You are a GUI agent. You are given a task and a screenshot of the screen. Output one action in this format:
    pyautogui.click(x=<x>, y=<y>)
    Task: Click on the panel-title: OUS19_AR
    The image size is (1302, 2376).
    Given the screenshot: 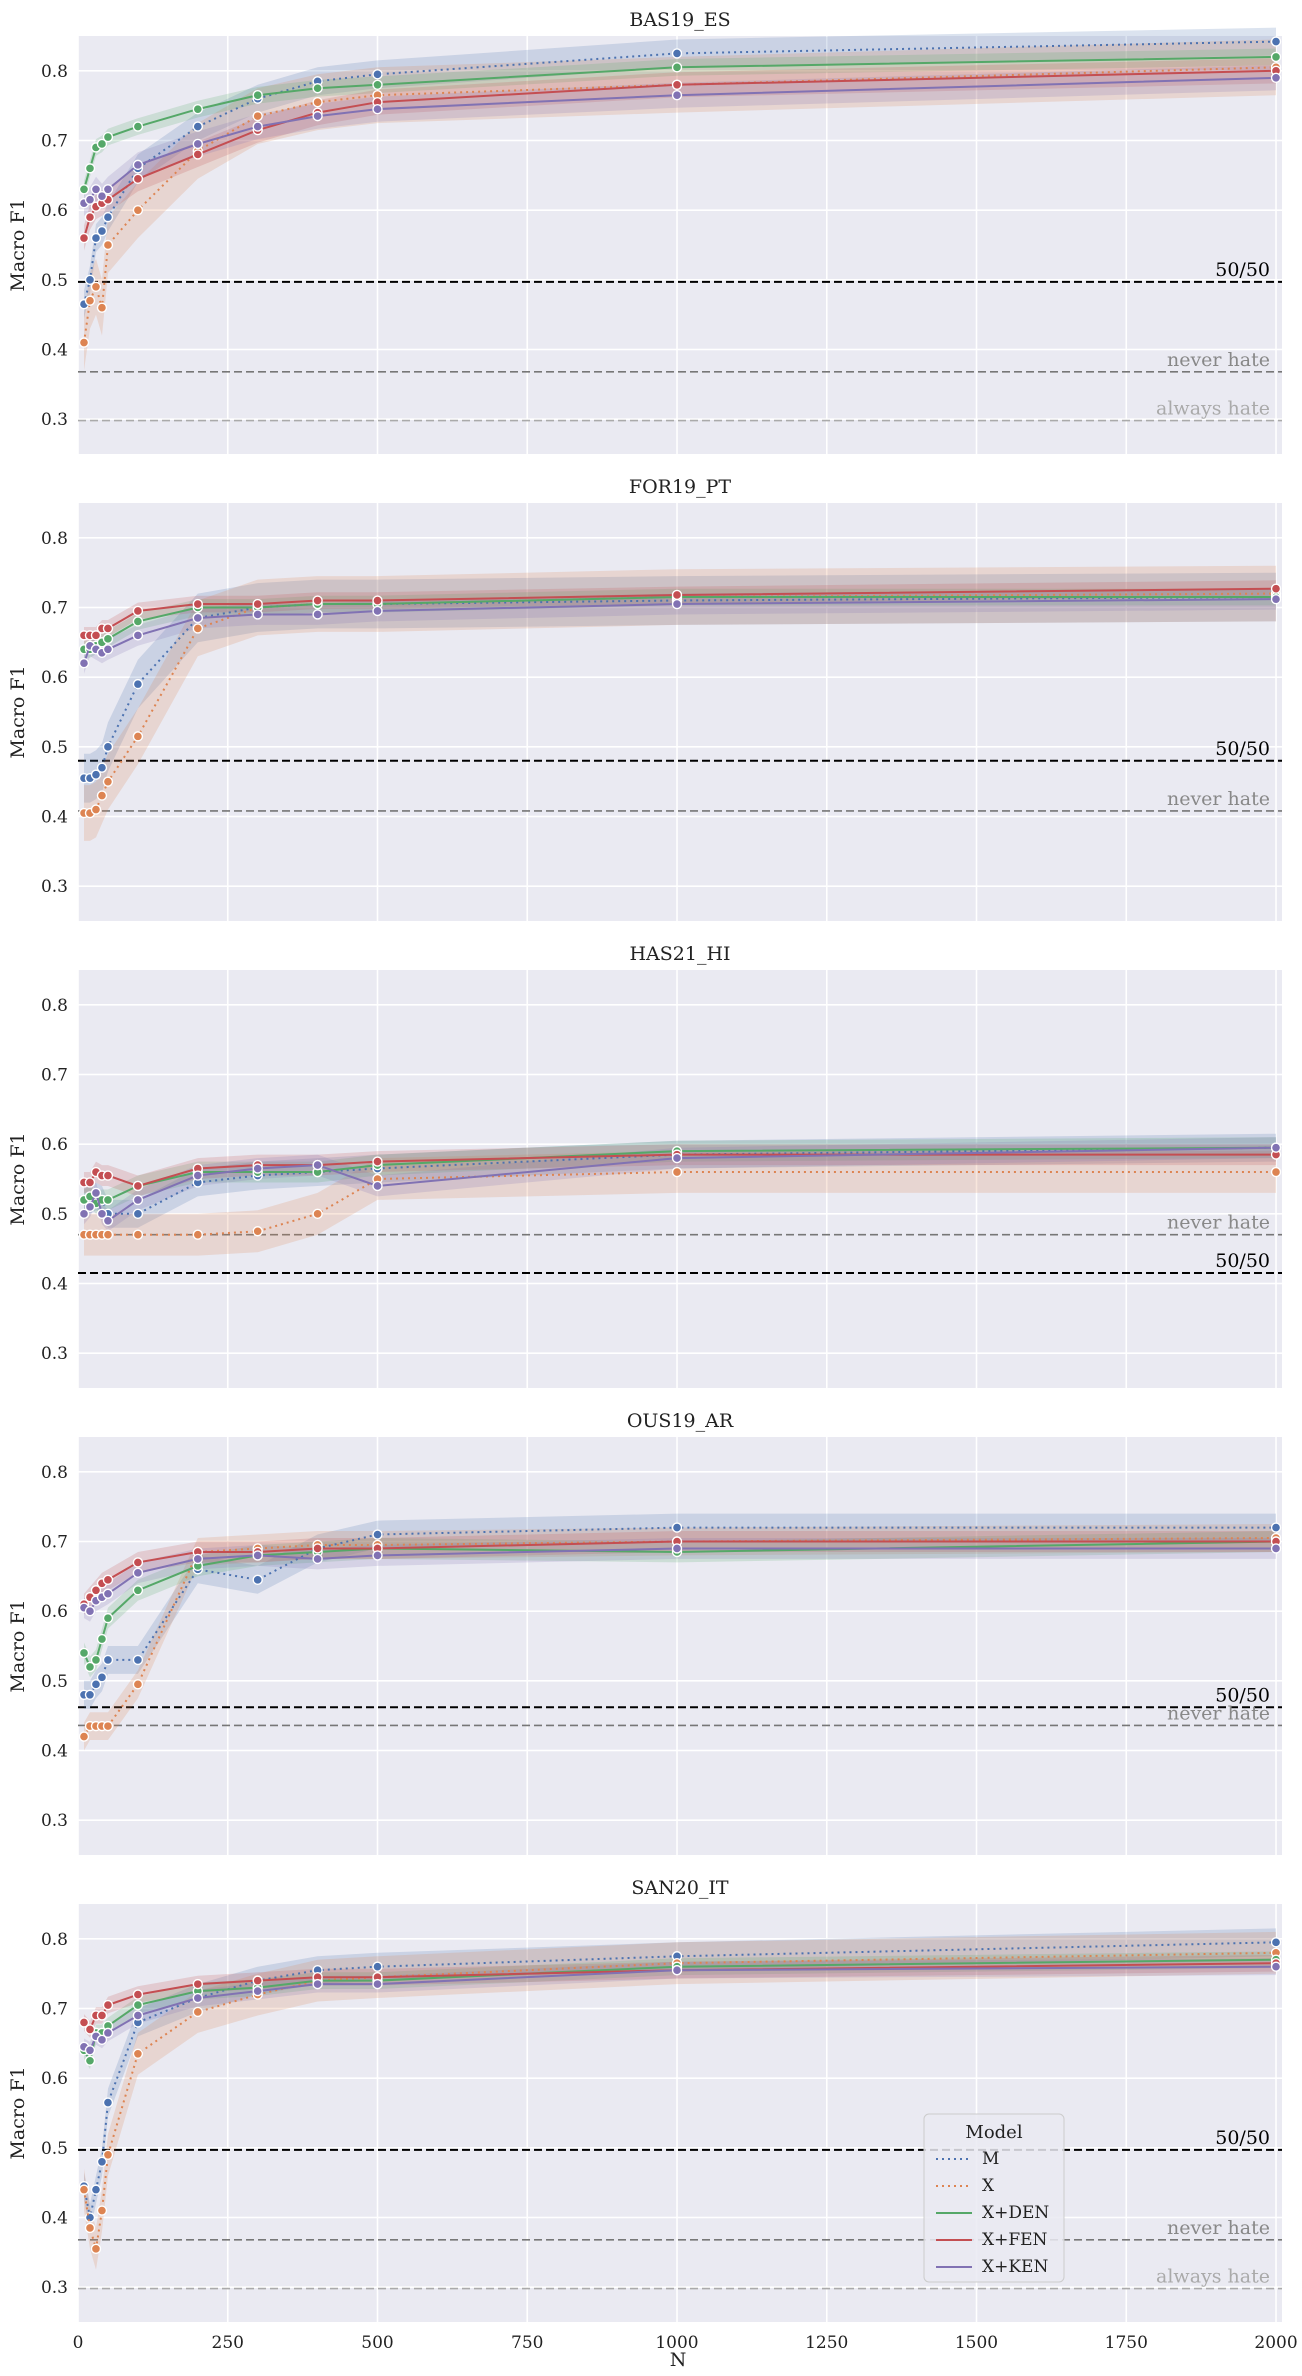 What is the action you would take?
    pyautogui.click(x=680, y=1421)
    